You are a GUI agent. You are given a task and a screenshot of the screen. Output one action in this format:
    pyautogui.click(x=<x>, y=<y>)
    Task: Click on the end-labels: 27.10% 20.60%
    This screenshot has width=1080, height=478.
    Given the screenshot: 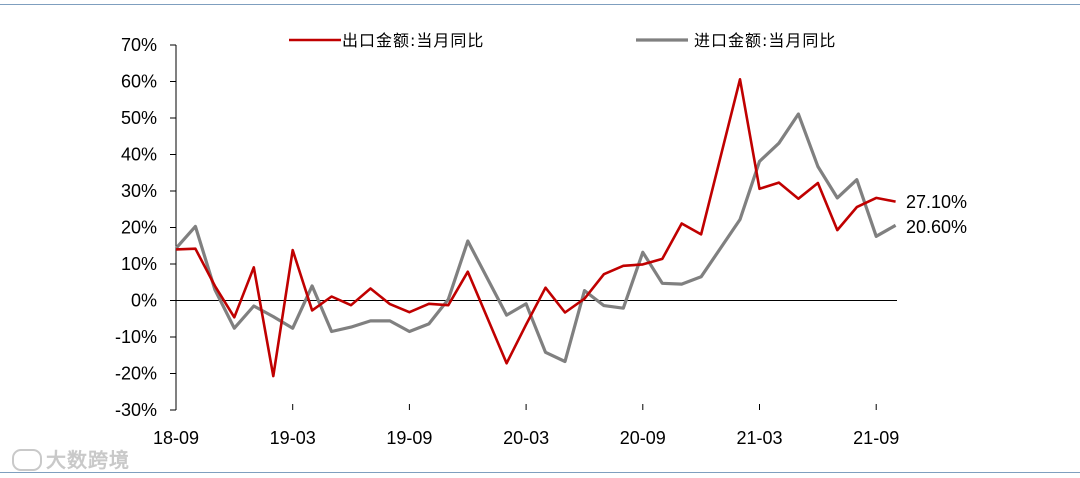 What is the action you would take?
    pyautogui.click(x=936, y=214)
    